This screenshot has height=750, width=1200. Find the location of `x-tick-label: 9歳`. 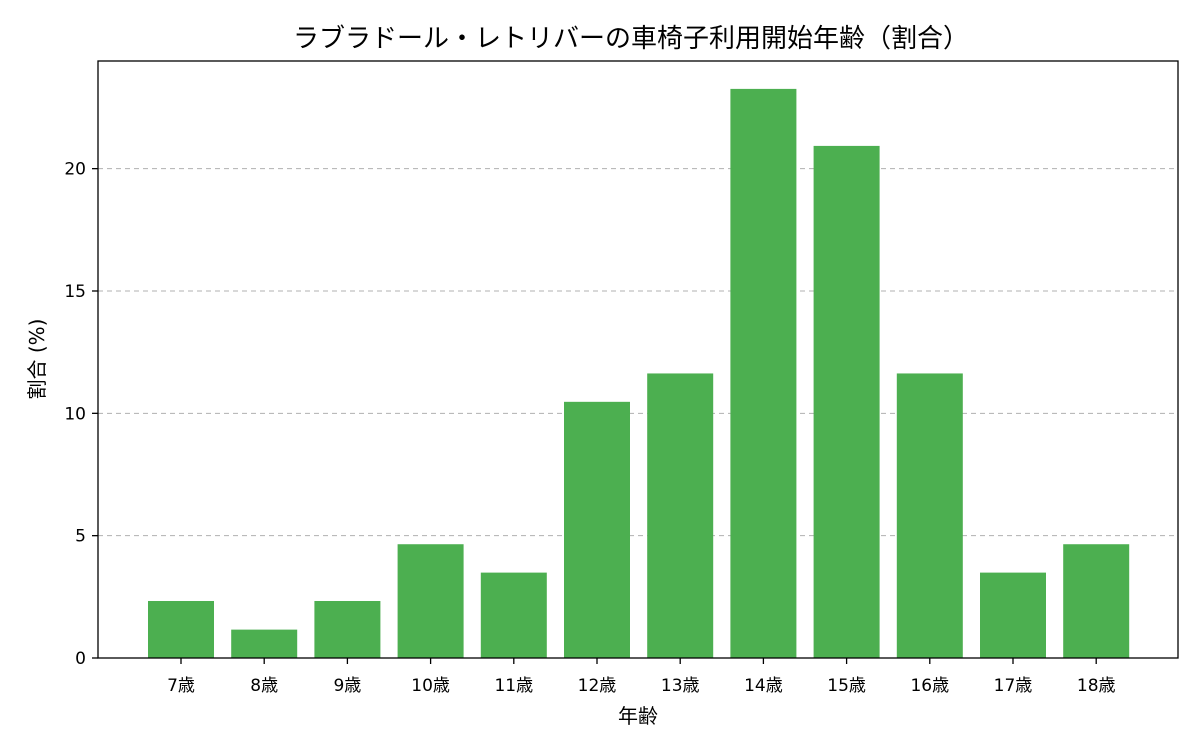

x-tick-label: 9歳 is located at coordinates (347, 686).